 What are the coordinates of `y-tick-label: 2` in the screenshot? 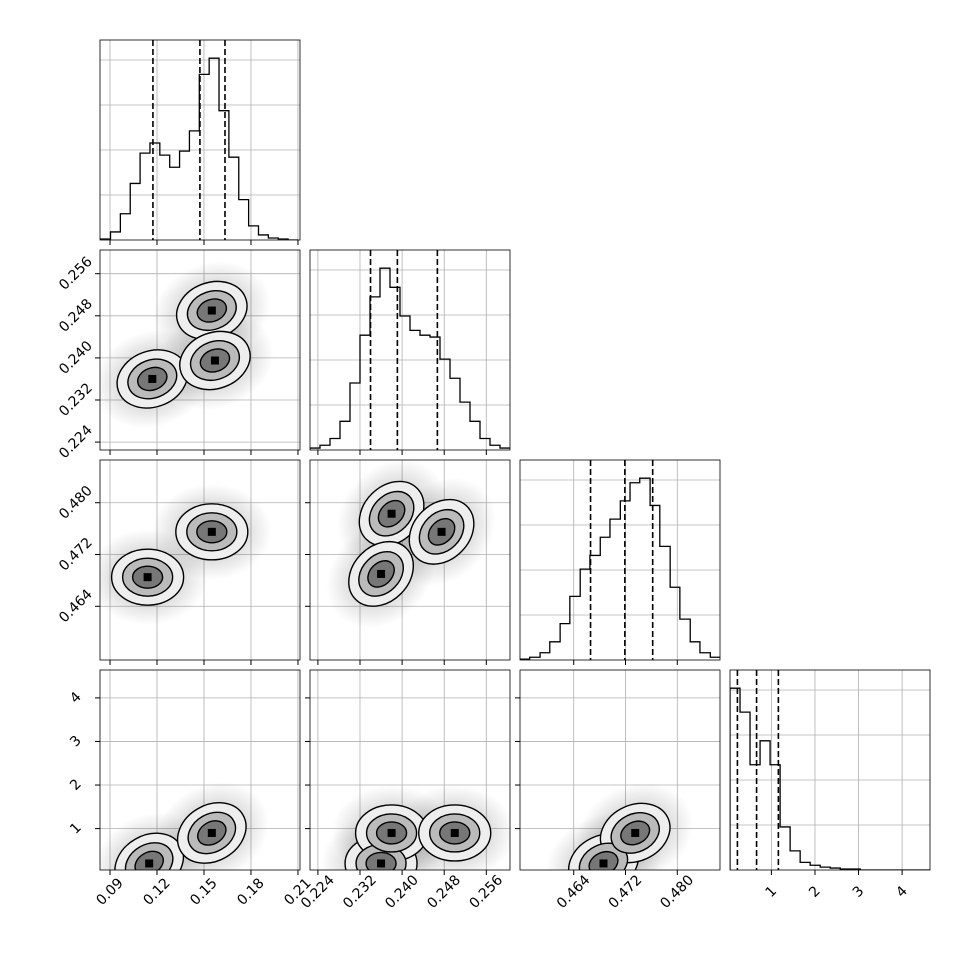 It's located at (76, 785).